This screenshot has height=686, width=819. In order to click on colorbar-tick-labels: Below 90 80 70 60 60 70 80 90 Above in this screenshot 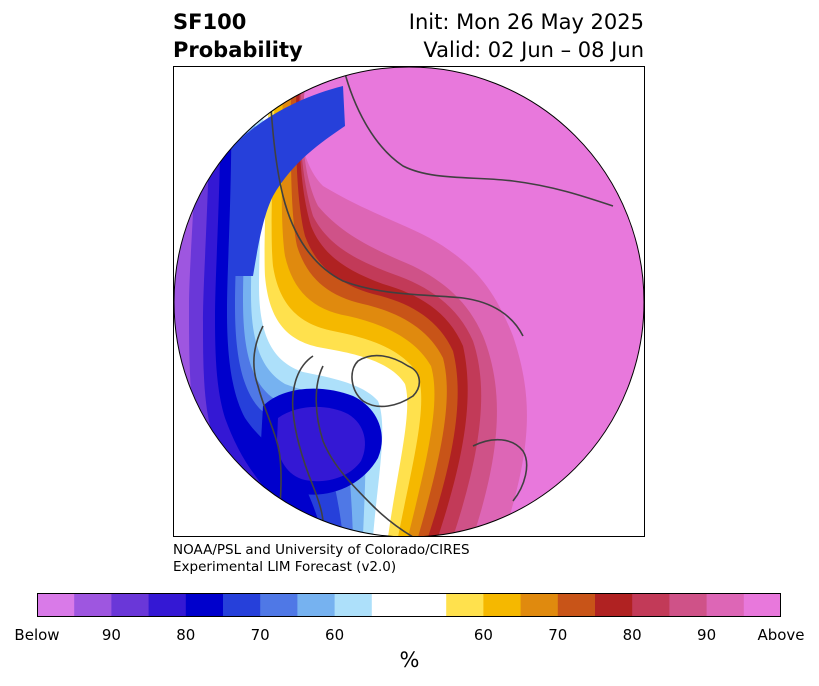, I will do `click(409, 636)`.